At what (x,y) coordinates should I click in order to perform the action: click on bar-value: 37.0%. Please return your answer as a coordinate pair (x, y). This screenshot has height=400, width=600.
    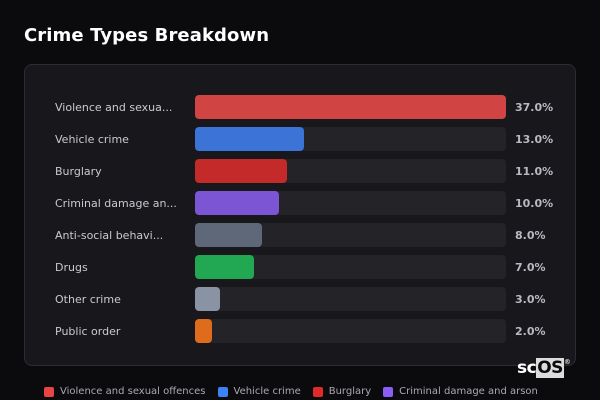
    Looking at the image, I should click on (534, 107).